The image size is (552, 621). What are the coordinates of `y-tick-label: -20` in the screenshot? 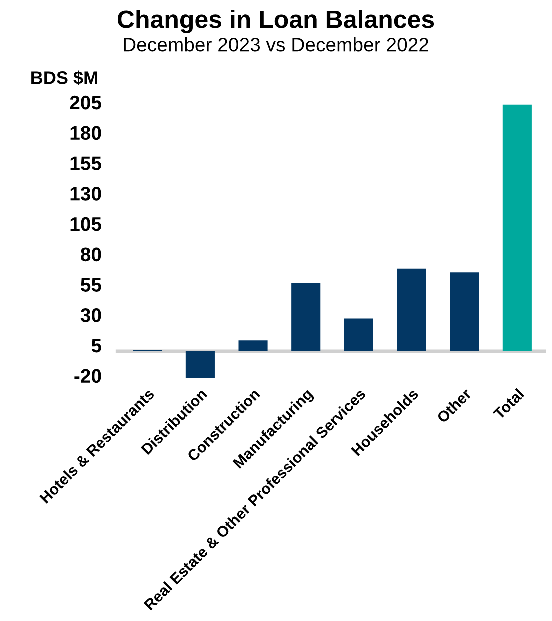 It's located at (88, 376).